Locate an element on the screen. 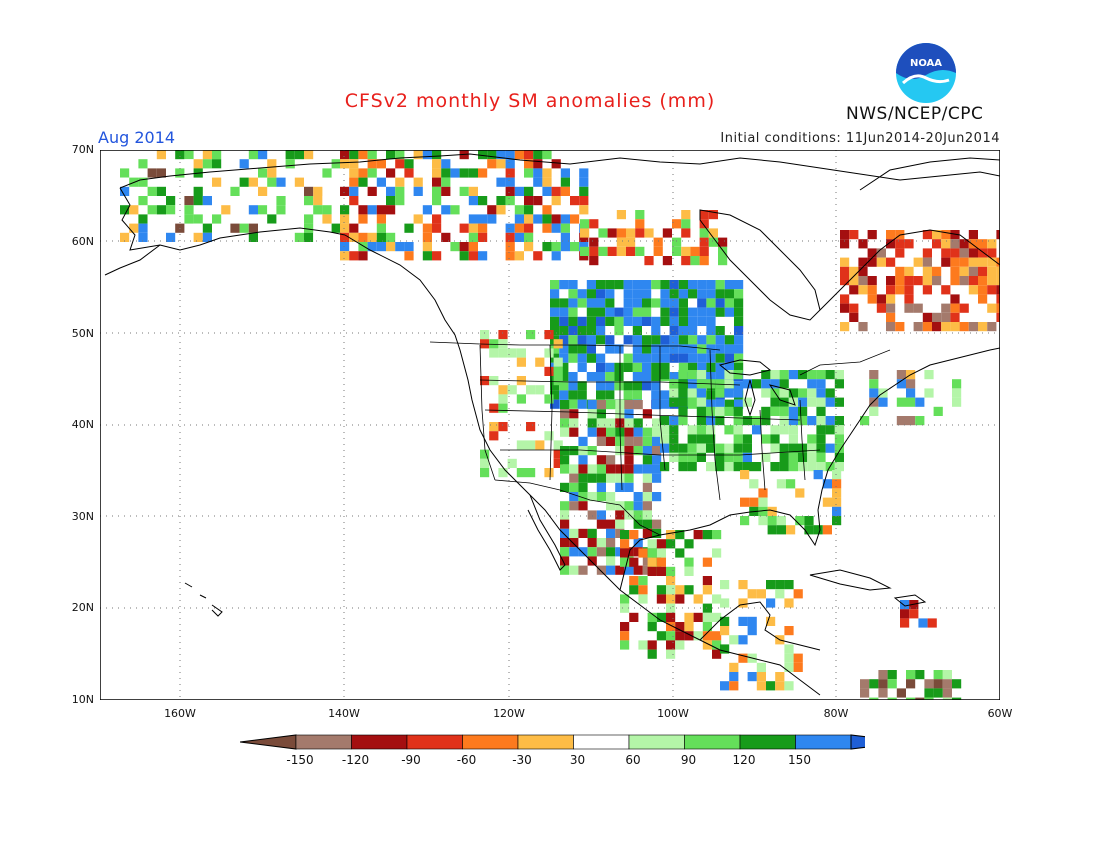 The height and width of the screenshot is (850, 1100). lat-label-60n: 60N is located at coordinates (82, 241).